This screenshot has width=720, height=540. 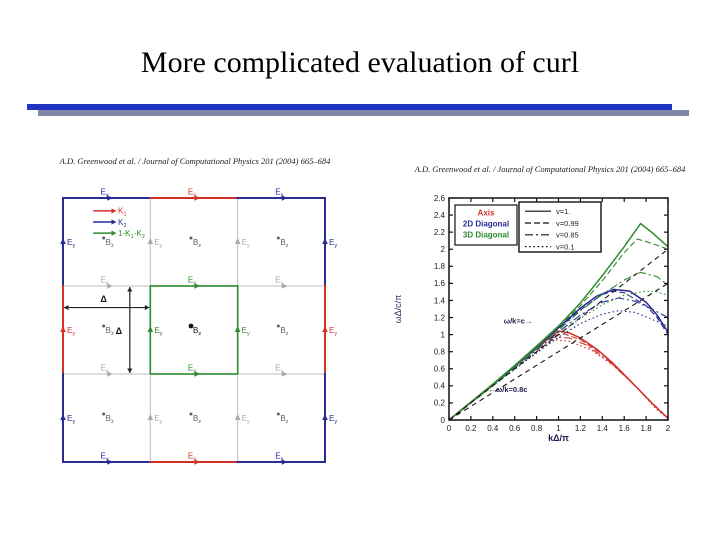 I want to click on y-tick-label: 0.4, so click(x=440, y=386).